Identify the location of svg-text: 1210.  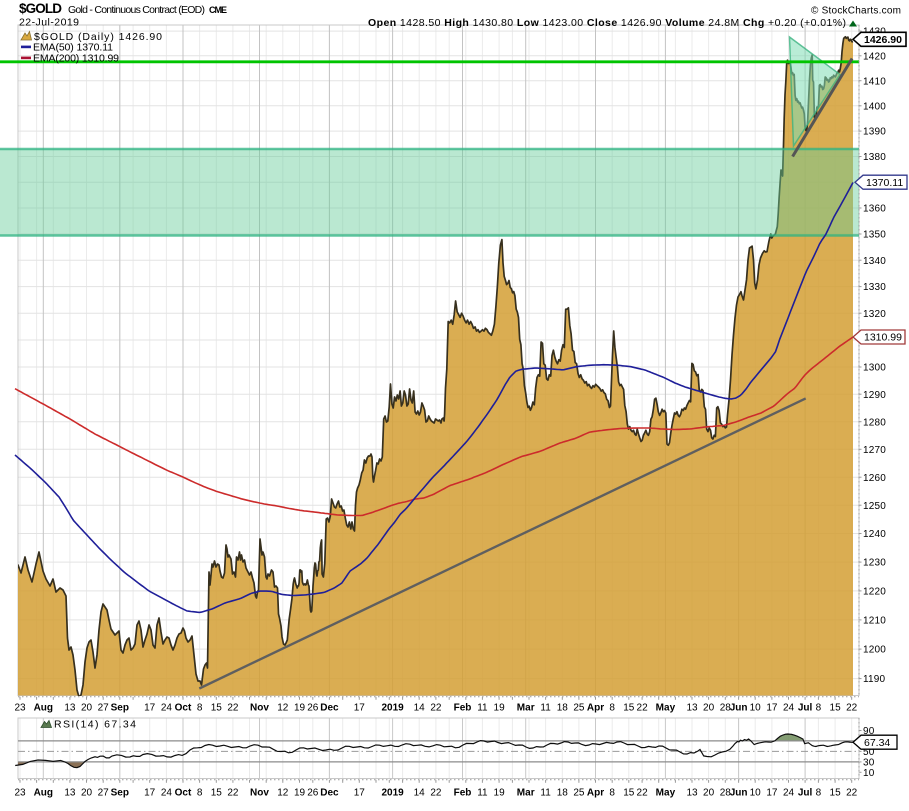
(874, 621).